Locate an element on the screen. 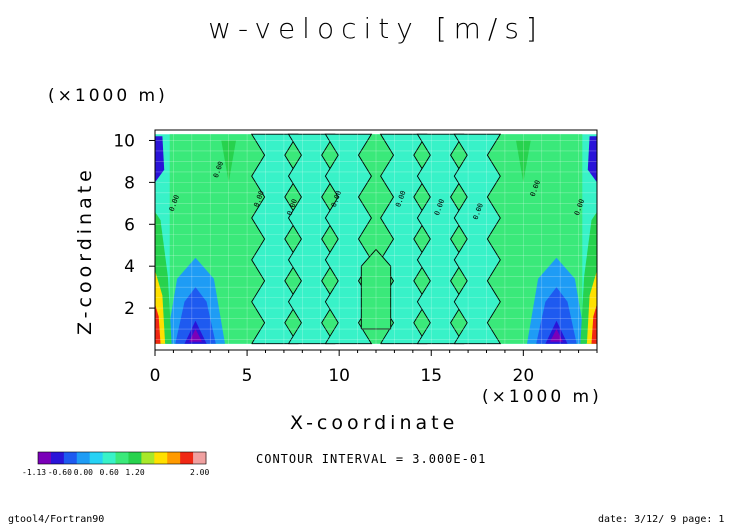 The width and height of the screenshot is (752, 532). footer-software: gtool4/Fortran90 is located at coordinates (56, 519).